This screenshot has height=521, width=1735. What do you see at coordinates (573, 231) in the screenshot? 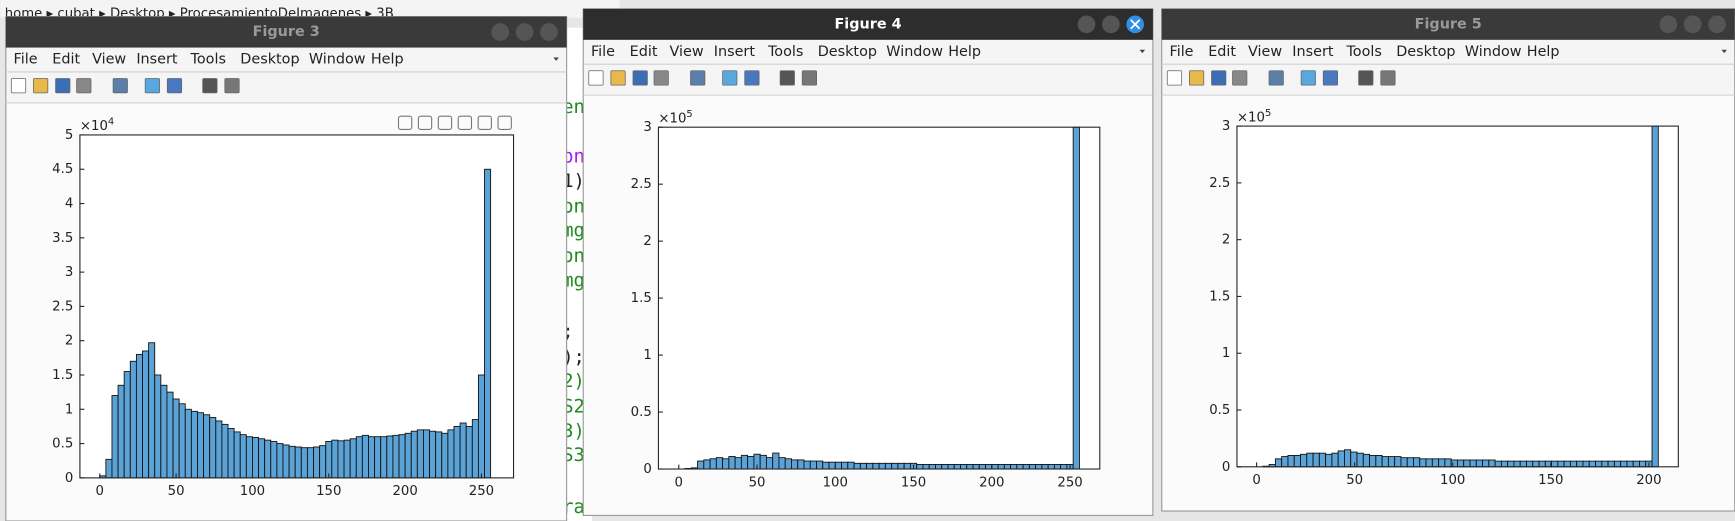
I see `code-fragment: mg` at bounding box center [573, 231].